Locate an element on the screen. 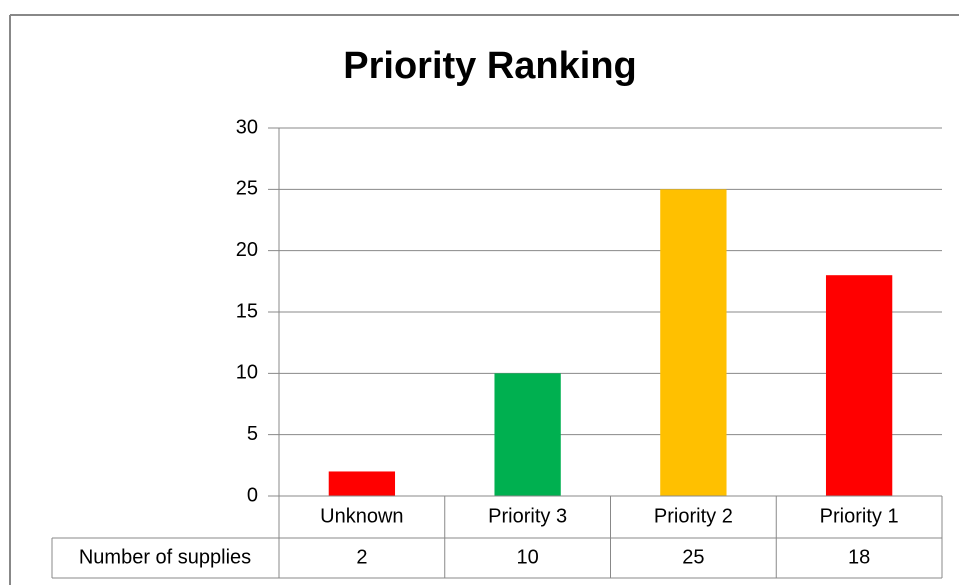 Image resolution: width=959 pixels, height=585 pixels. x-tick-label: Unknown is located at coordinates (361, 516).